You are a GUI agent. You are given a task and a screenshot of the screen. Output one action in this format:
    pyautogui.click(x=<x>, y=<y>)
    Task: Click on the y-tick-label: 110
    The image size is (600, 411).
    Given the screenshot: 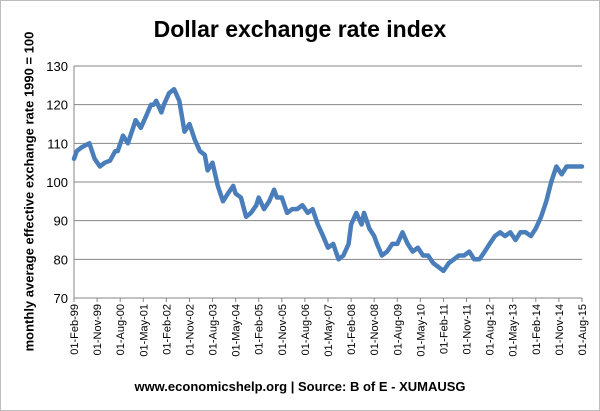 What is the action you would take?
    pyautogui.click(x=57, y=143)
    